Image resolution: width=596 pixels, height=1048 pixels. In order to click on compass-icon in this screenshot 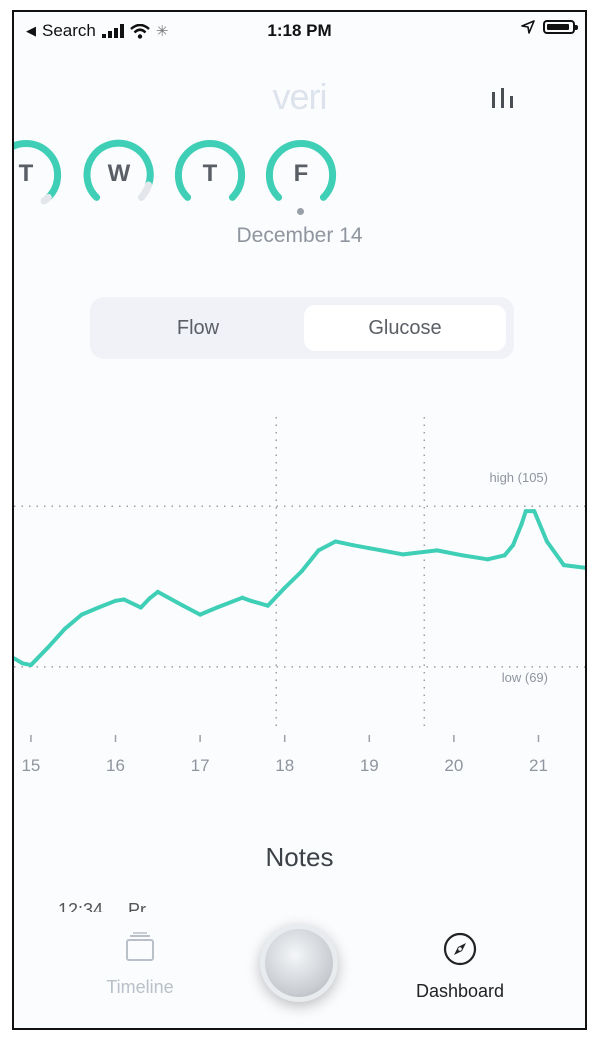, I will do `click(460, 949)`.